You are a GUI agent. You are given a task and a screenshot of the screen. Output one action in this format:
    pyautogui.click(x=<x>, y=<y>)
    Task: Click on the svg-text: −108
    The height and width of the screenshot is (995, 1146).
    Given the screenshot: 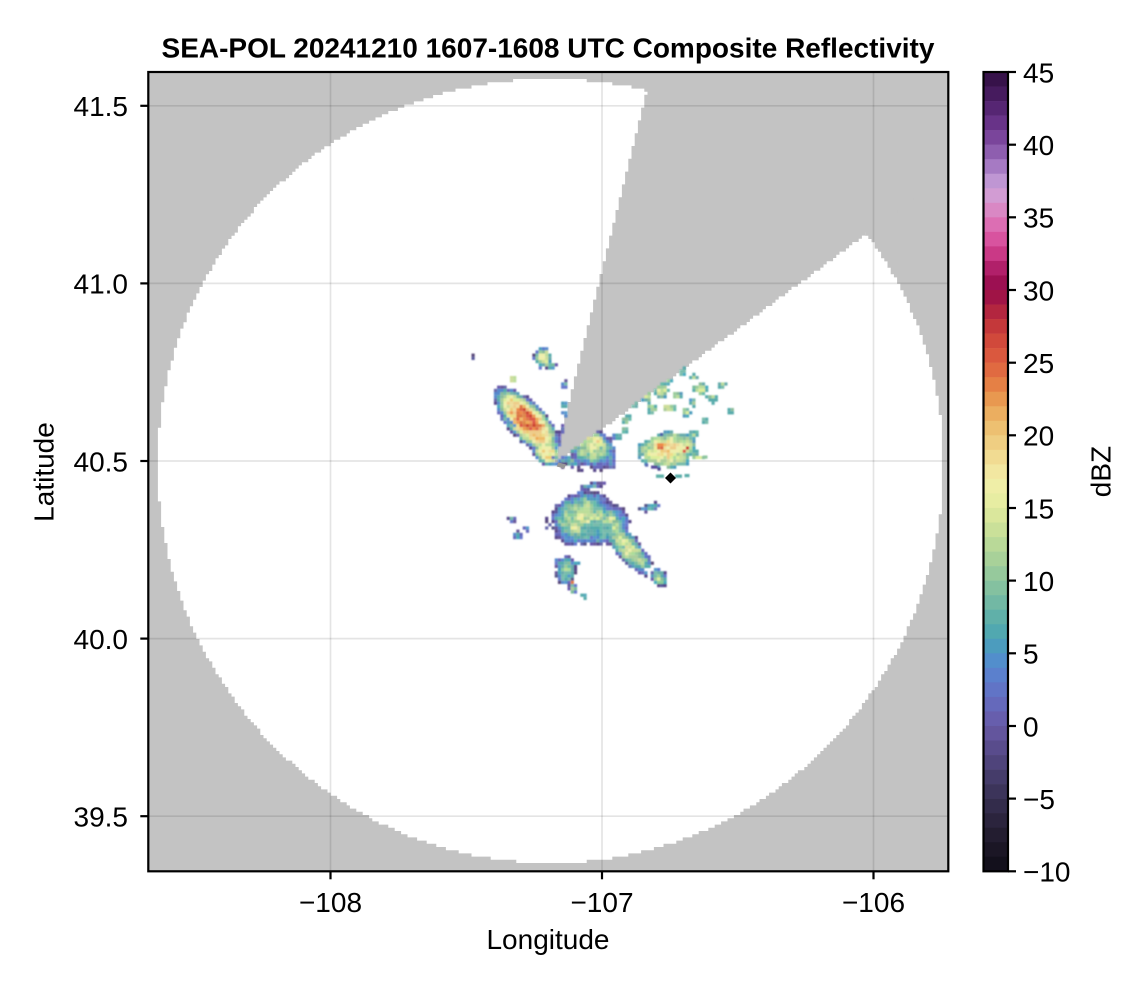 What is the action you would take?
    pyautogui.click(x=330, y=902)
    